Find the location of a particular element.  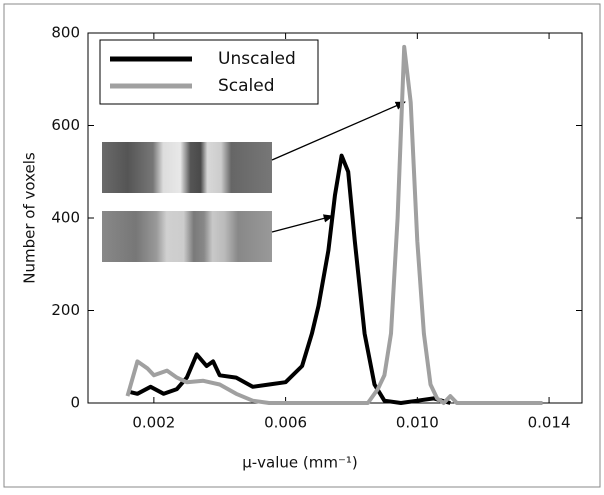

legend-label: Scaled is located at coordinates (246, 86).